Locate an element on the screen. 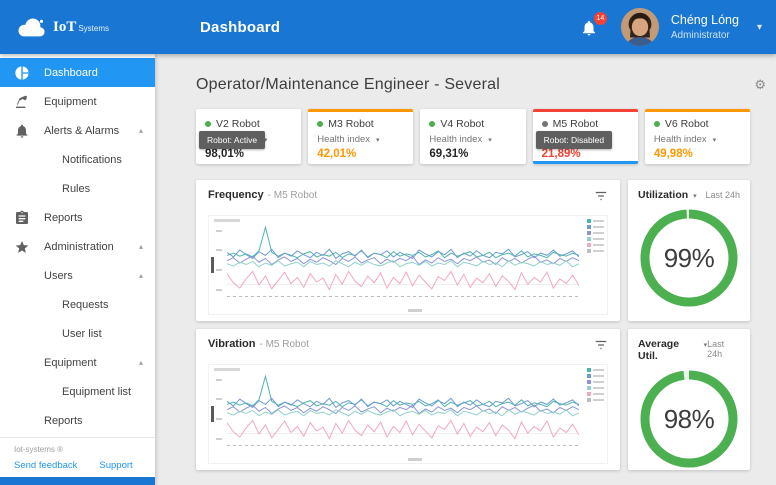 This screenshot has height=485, width=776. sidebar-item-notifications: Notifications is located at coordinates (77, 159).